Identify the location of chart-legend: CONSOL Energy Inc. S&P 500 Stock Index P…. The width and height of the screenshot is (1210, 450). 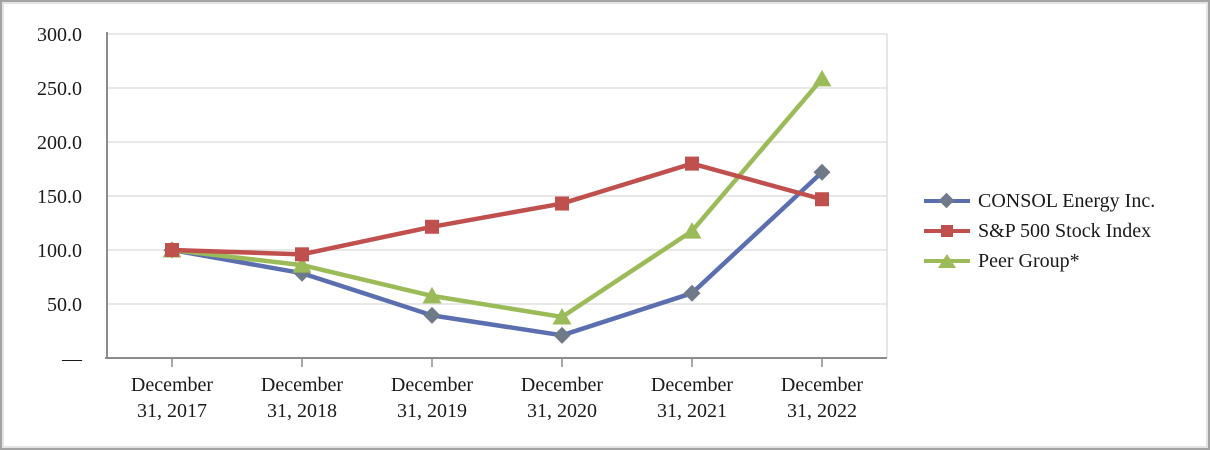
(1039, 235).